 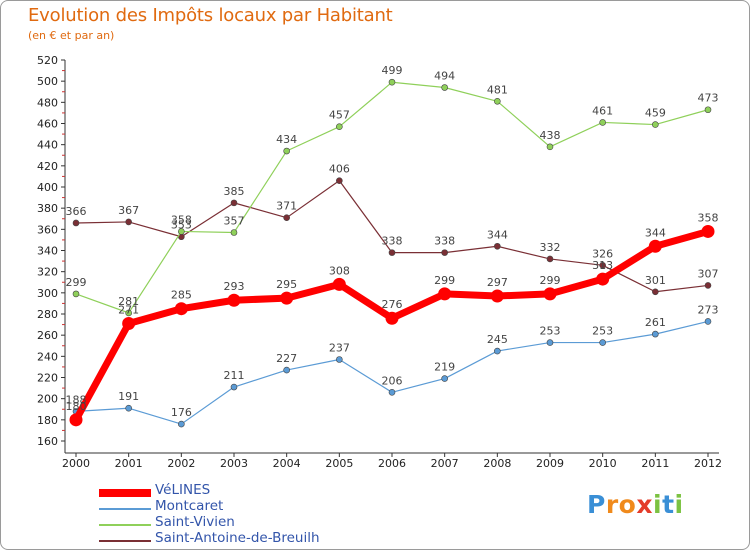 I want to click on x-tick-label: 2011, so click(x=655, y=463).